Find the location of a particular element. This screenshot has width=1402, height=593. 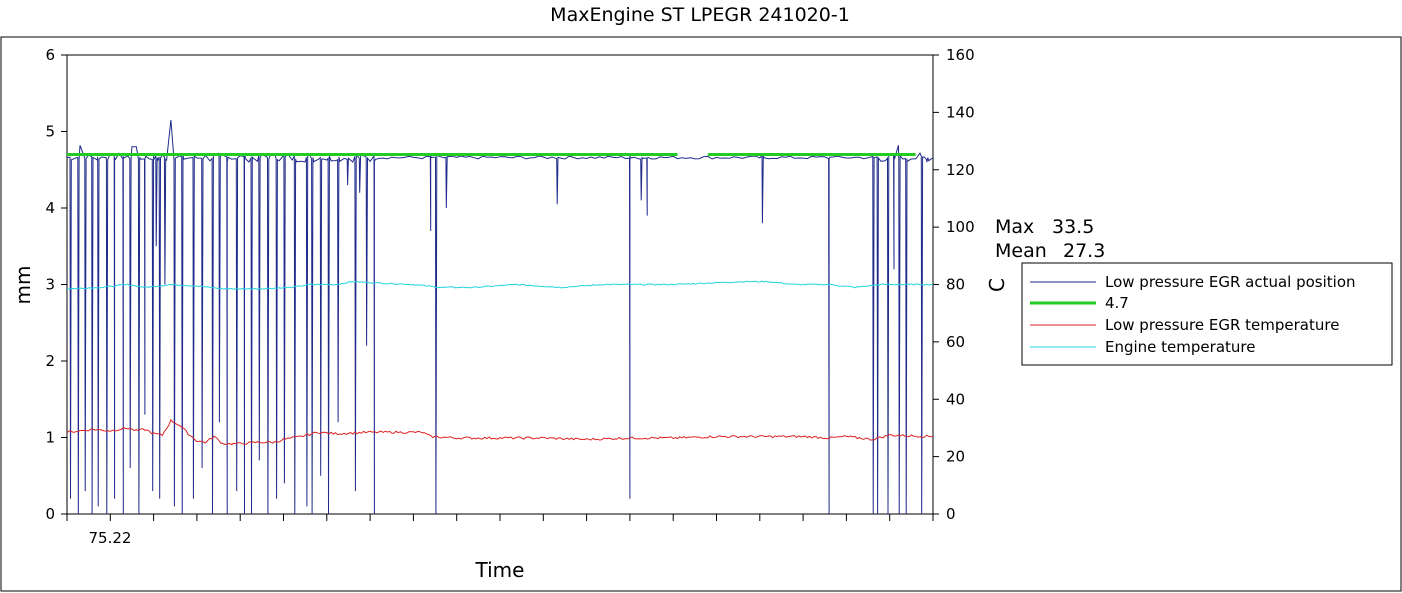

y-left-tick-label: 5 is located at coordinates (50, 132).